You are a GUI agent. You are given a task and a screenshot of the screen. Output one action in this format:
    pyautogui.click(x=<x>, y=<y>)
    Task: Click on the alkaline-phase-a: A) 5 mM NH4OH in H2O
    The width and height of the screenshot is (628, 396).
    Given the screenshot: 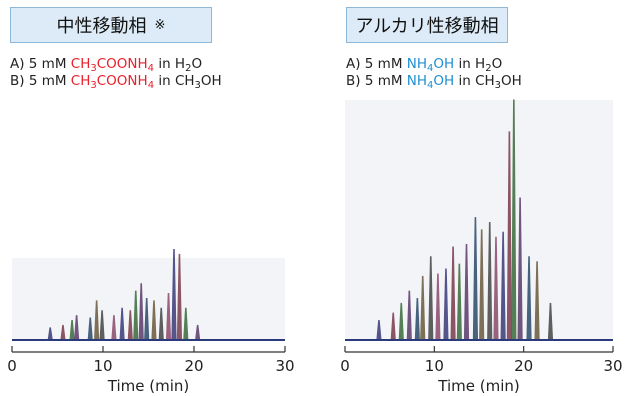 What is the action you would take?
    pyautogui.click(x=424, y=65)
    